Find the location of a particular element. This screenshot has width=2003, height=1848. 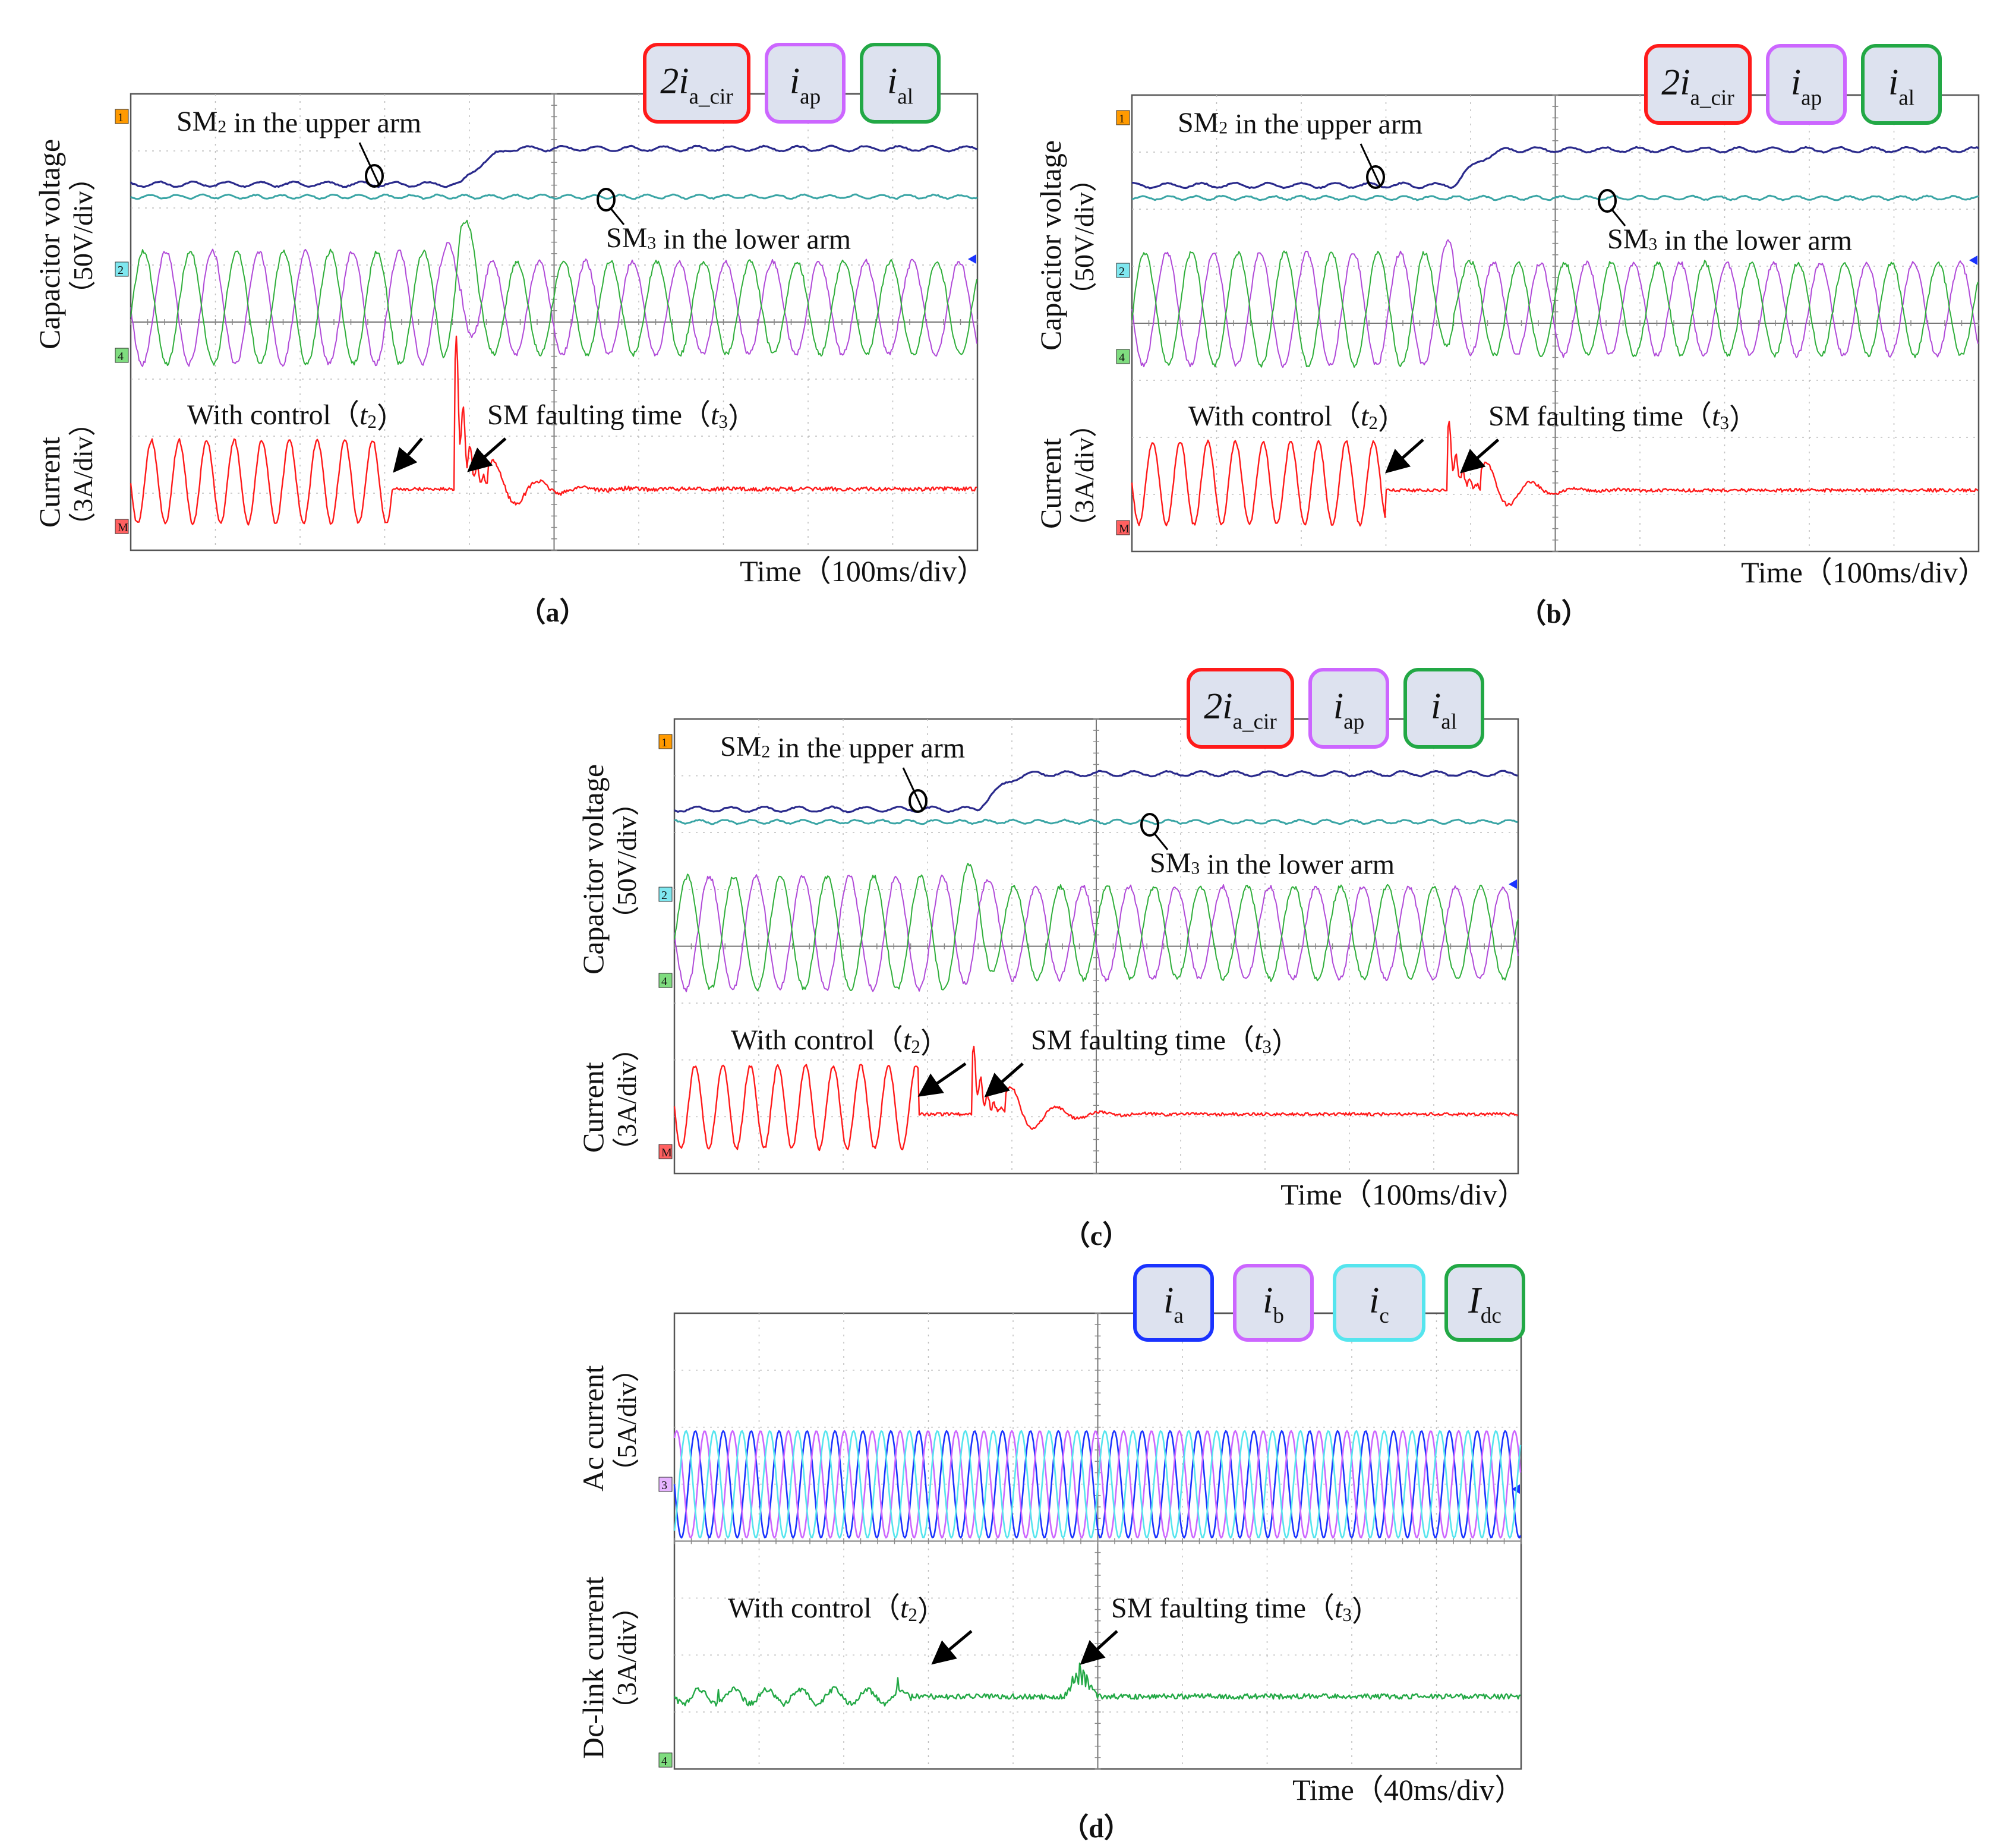

annotation-control: With control（t2） is located at coordinates (296, 416).